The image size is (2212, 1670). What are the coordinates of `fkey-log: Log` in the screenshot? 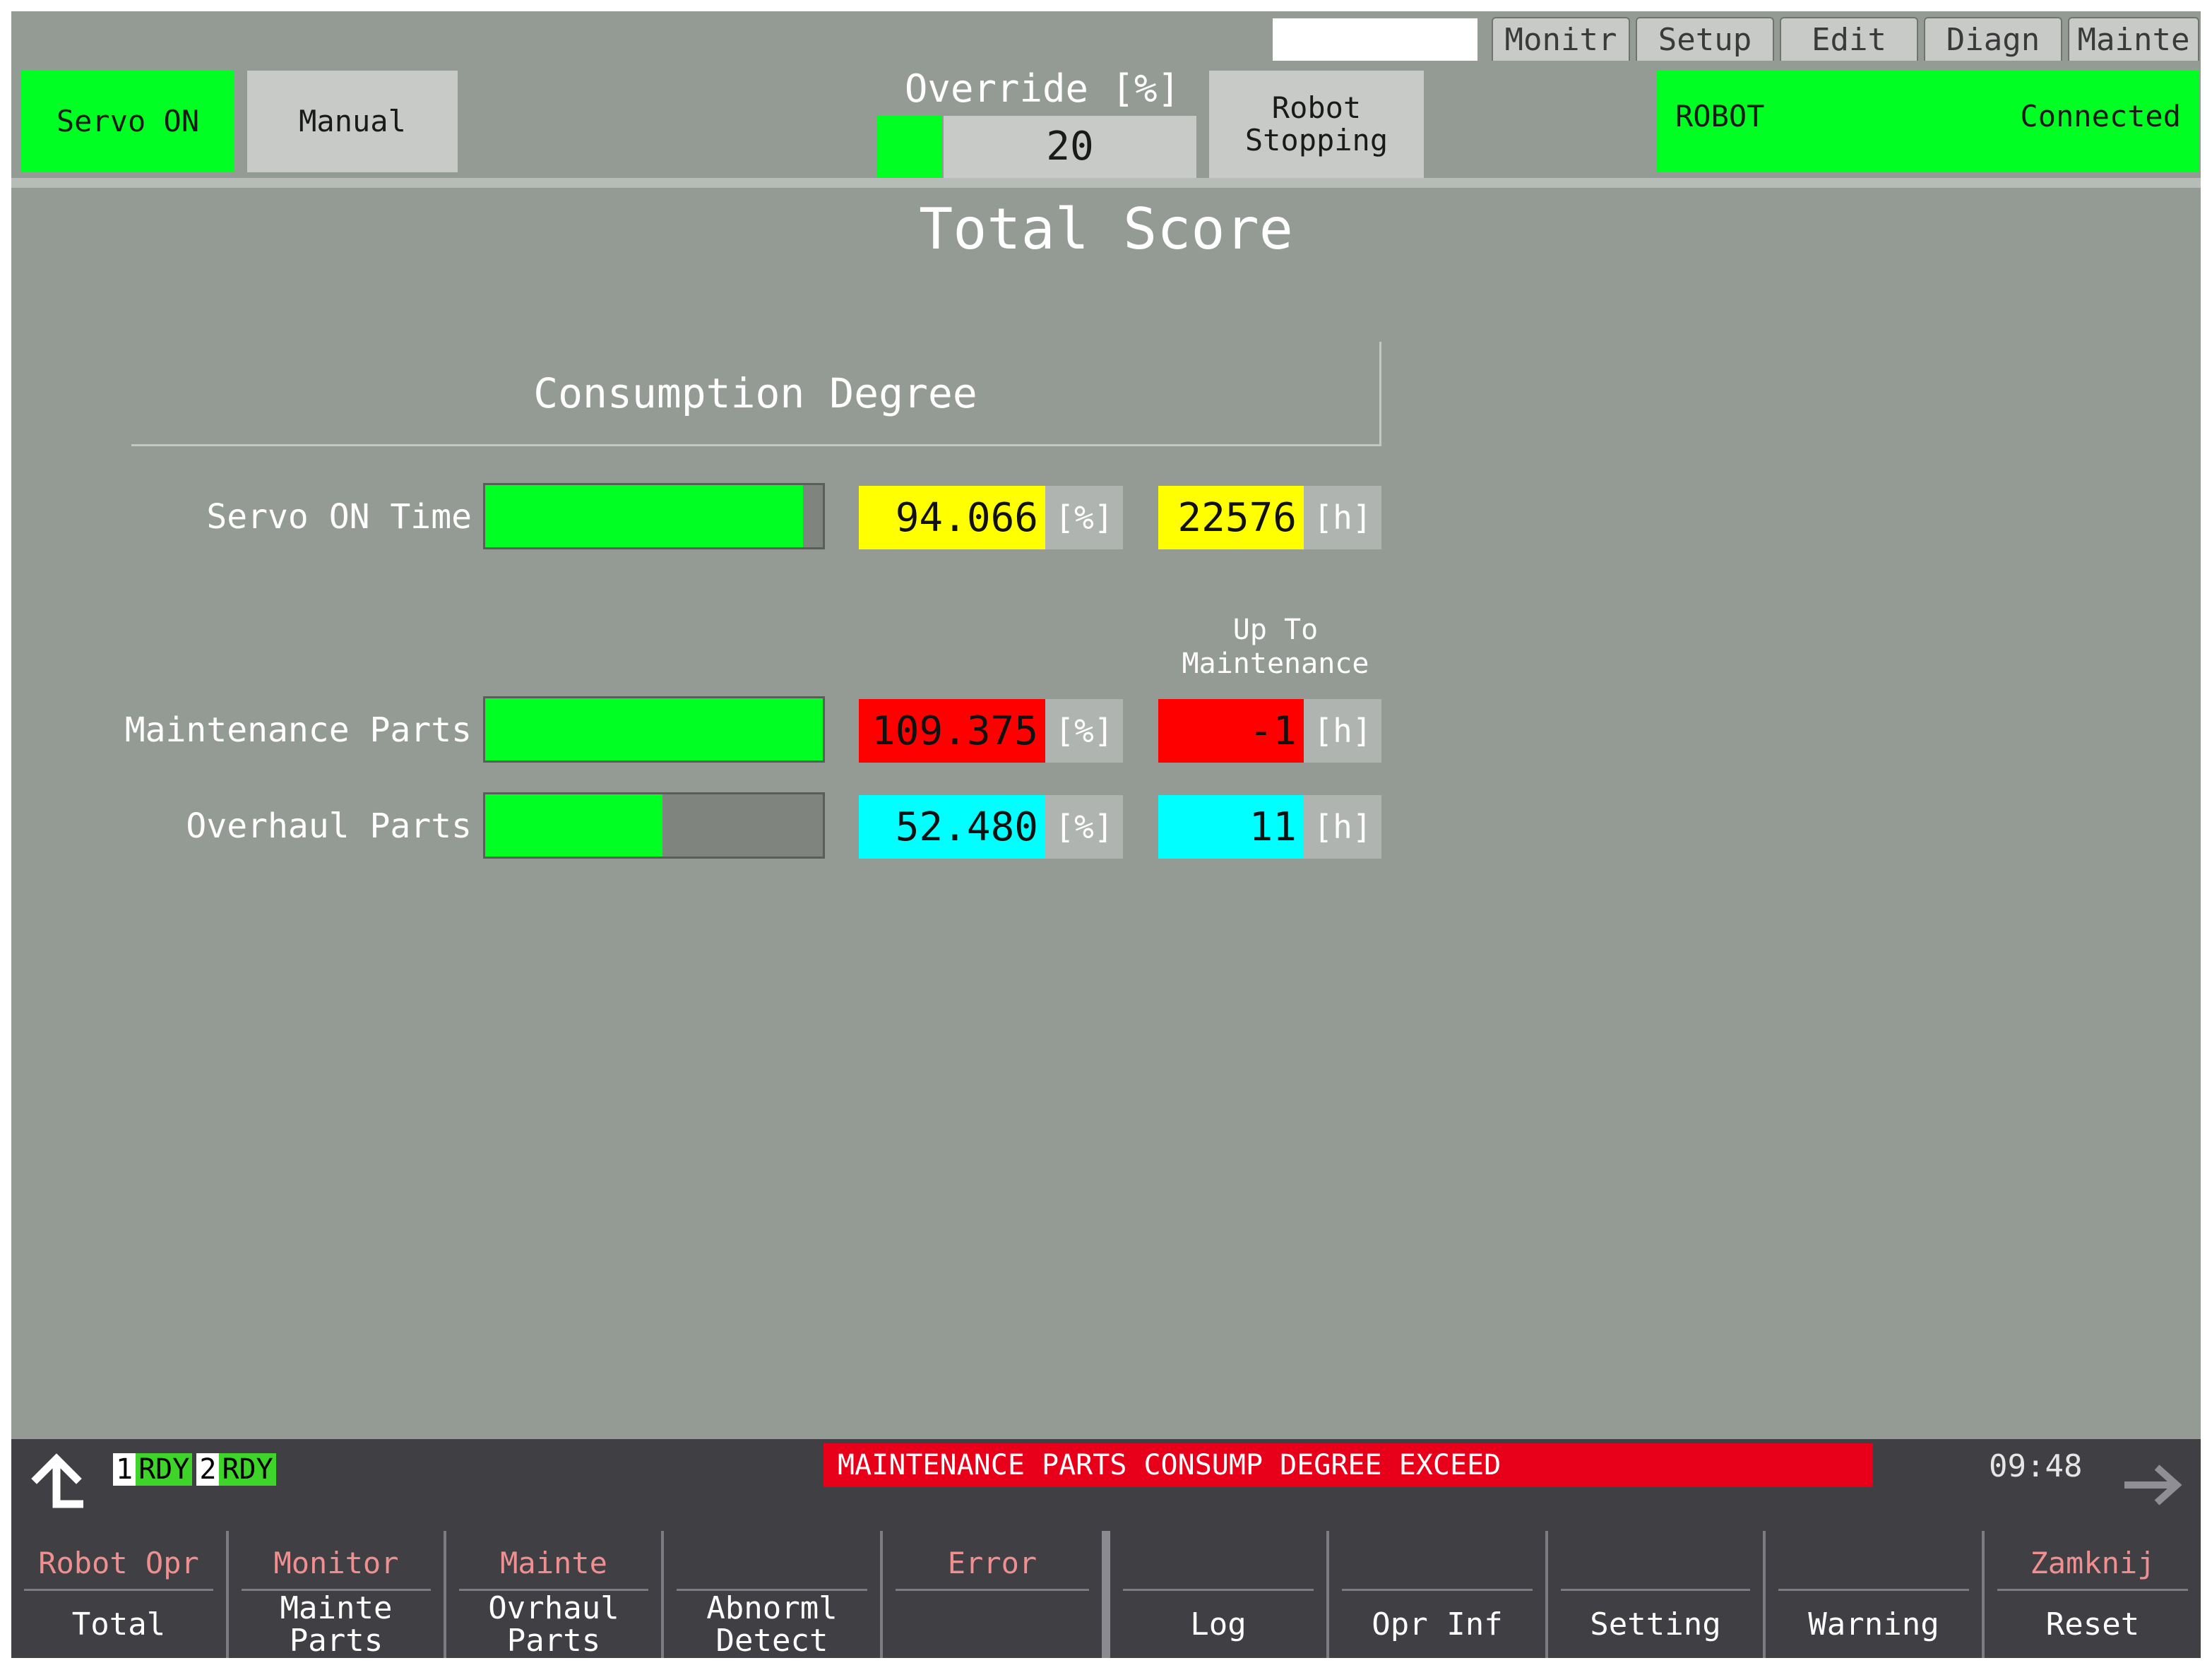 It's located at (1219, 1594).